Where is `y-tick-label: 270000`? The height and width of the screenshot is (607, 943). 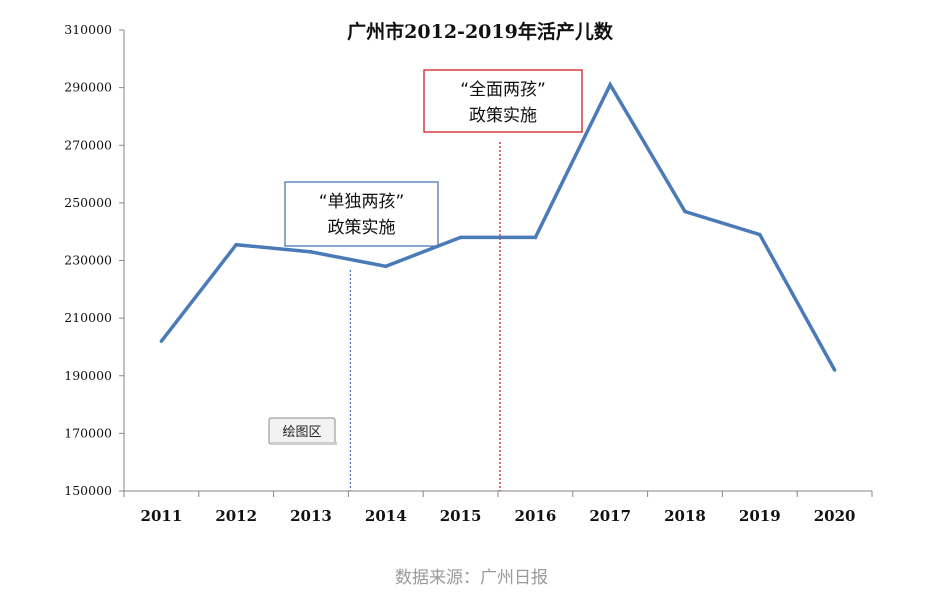 y-tick-label: 270000 is located at coordinates (88, 144).